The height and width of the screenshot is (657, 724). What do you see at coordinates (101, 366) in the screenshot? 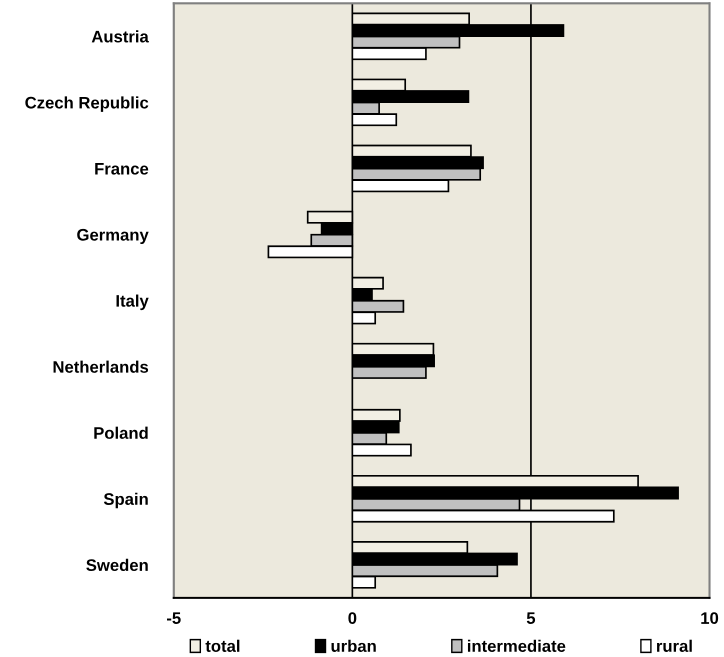
I see `y-tick-label: Netherlands` at bounding box center [101, 366].